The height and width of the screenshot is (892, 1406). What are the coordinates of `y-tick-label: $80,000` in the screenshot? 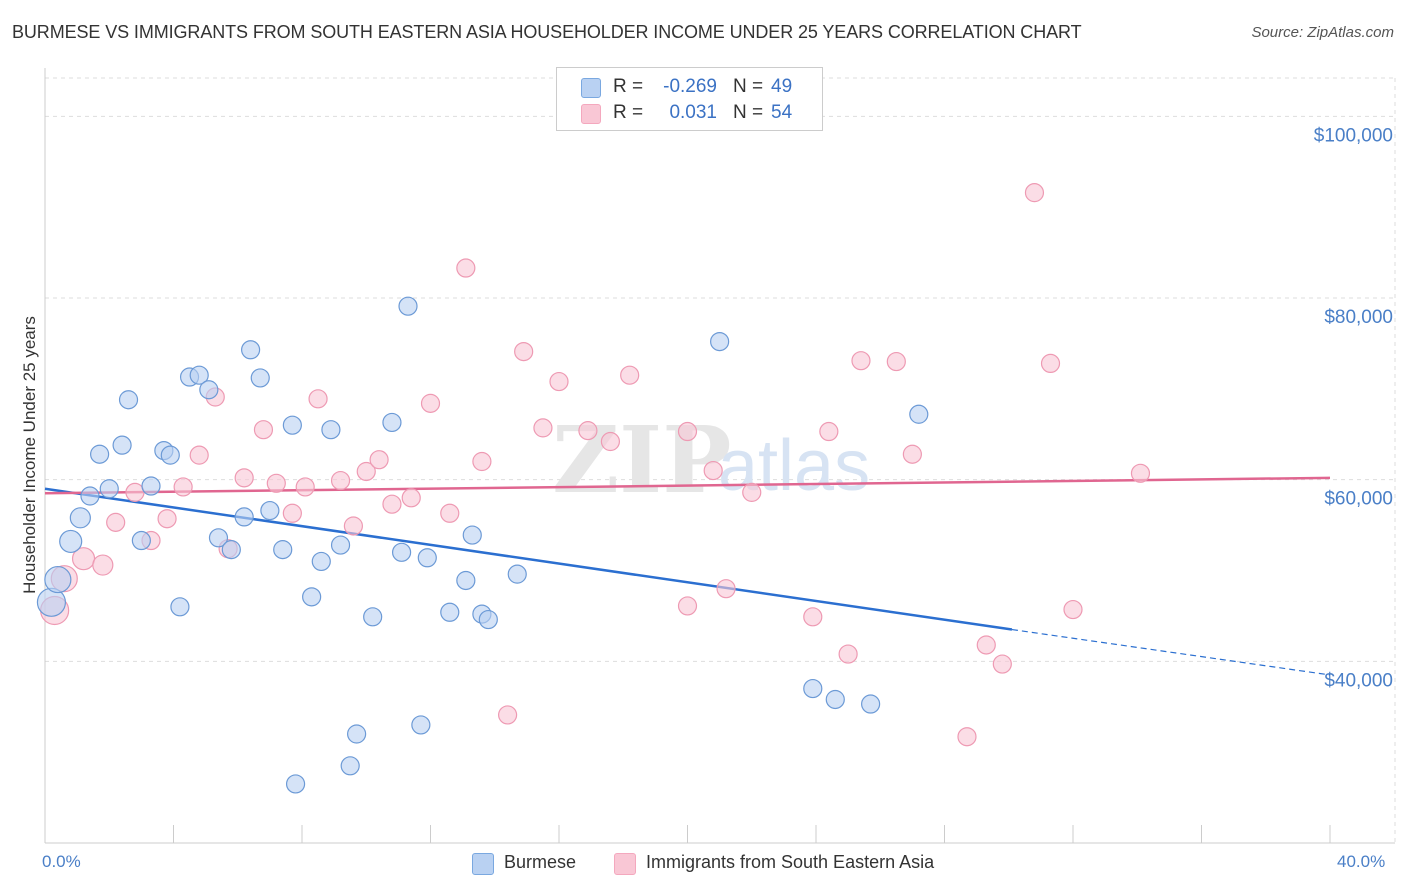 It's located at (1358, 317).